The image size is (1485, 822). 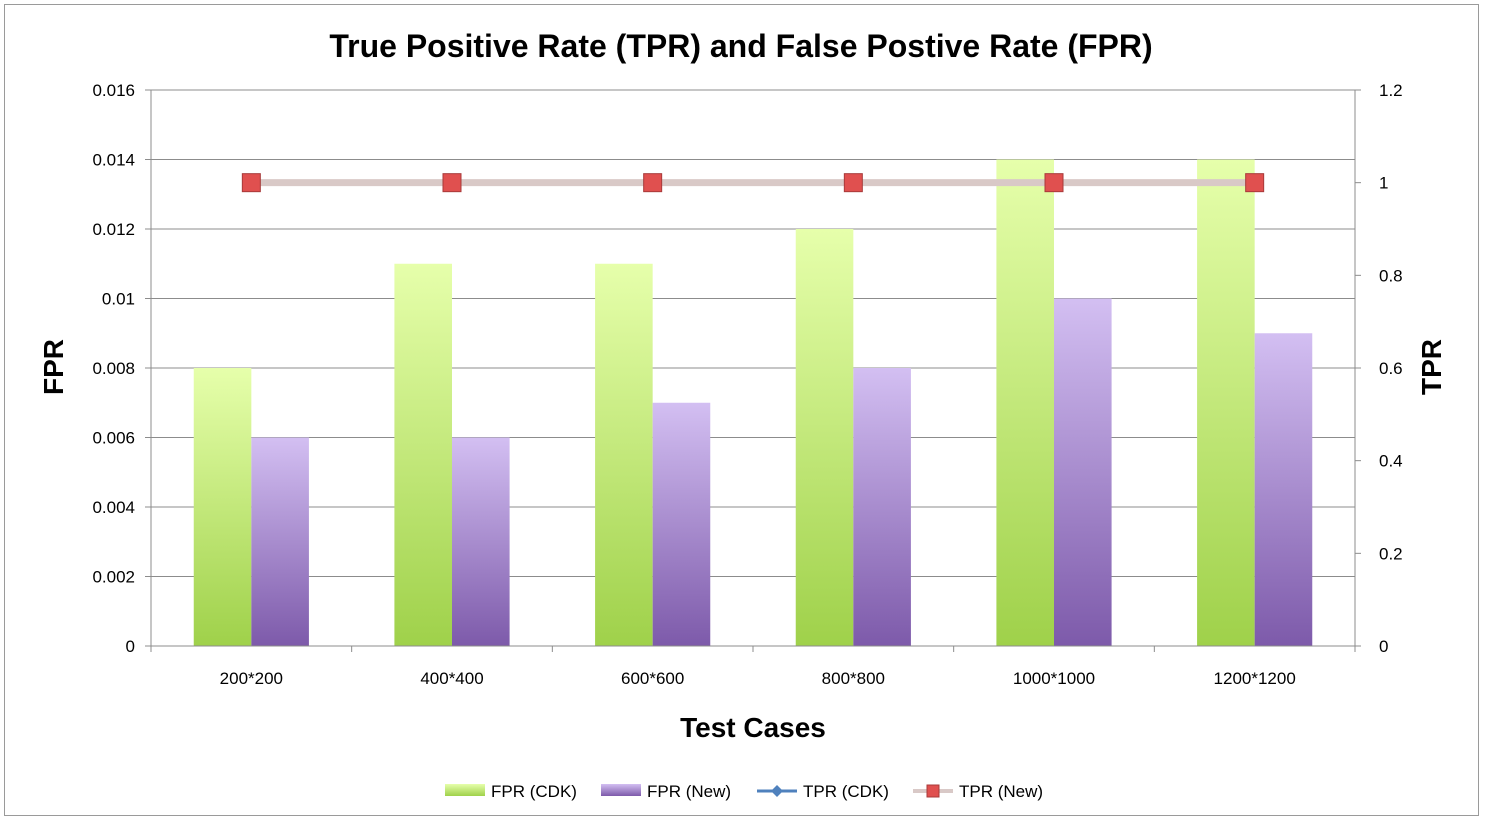 I want to click on y-tick-label: 0.006, so click(x=113, y=438).